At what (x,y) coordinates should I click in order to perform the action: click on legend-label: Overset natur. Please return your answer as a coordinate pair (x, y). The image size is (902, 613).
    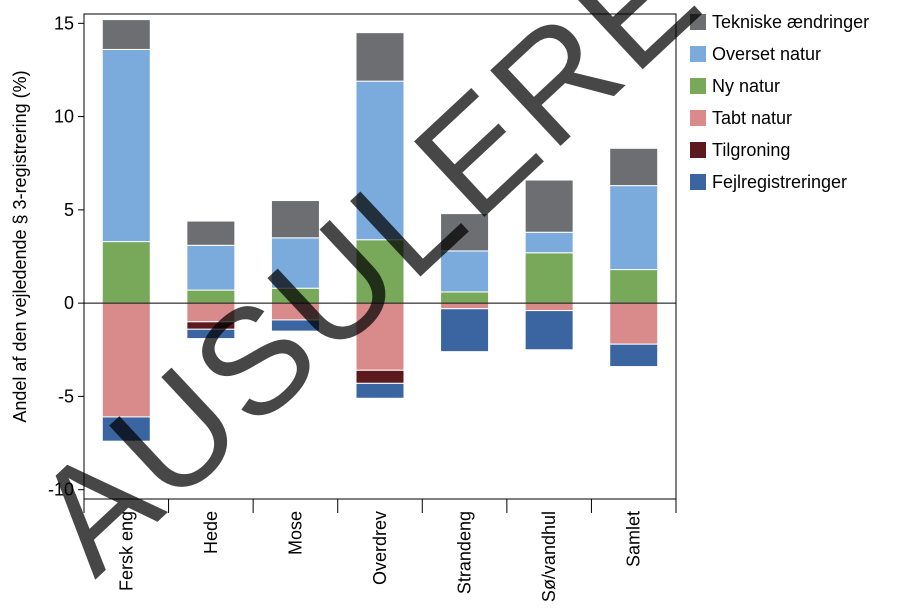
    Looking at the image, I should click on (766, 54).